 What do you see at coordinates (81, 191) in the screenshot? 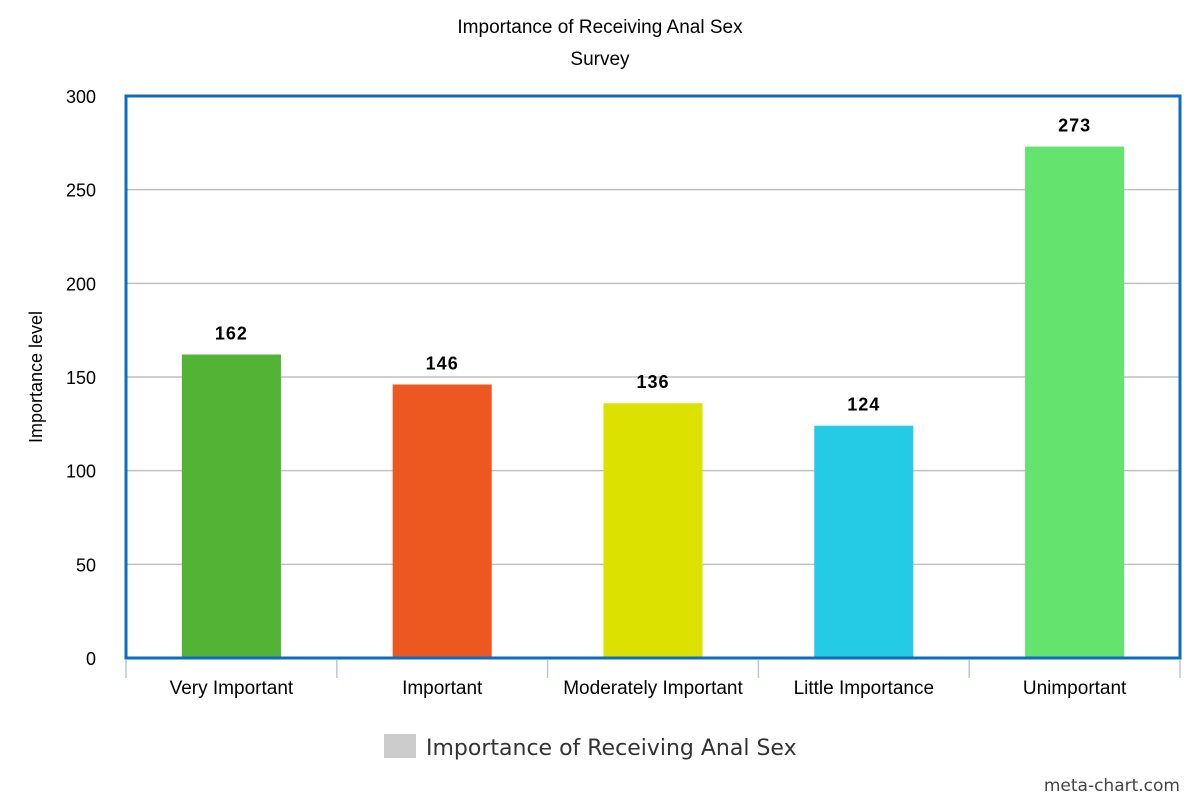
I see `y-tick-label: 250` at bounding box center [81, 191].